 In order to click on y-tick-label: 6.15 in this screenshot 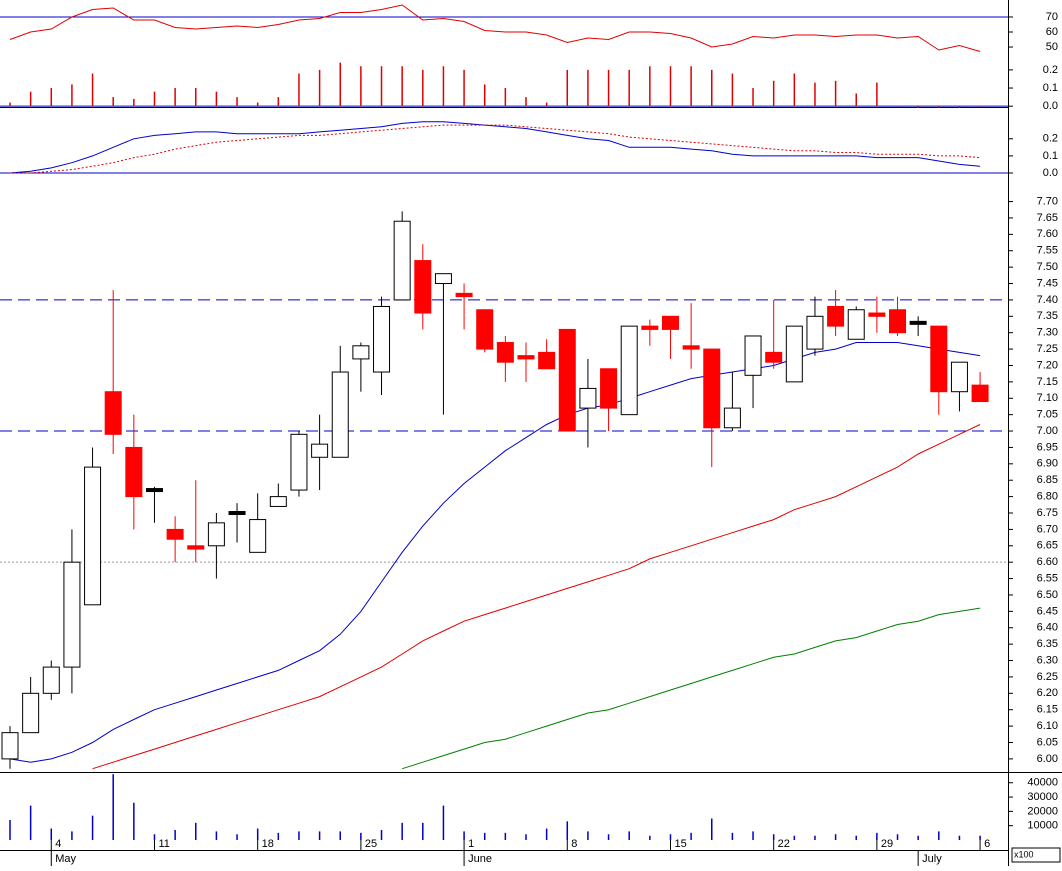, I will do `click(1047, 710)`.